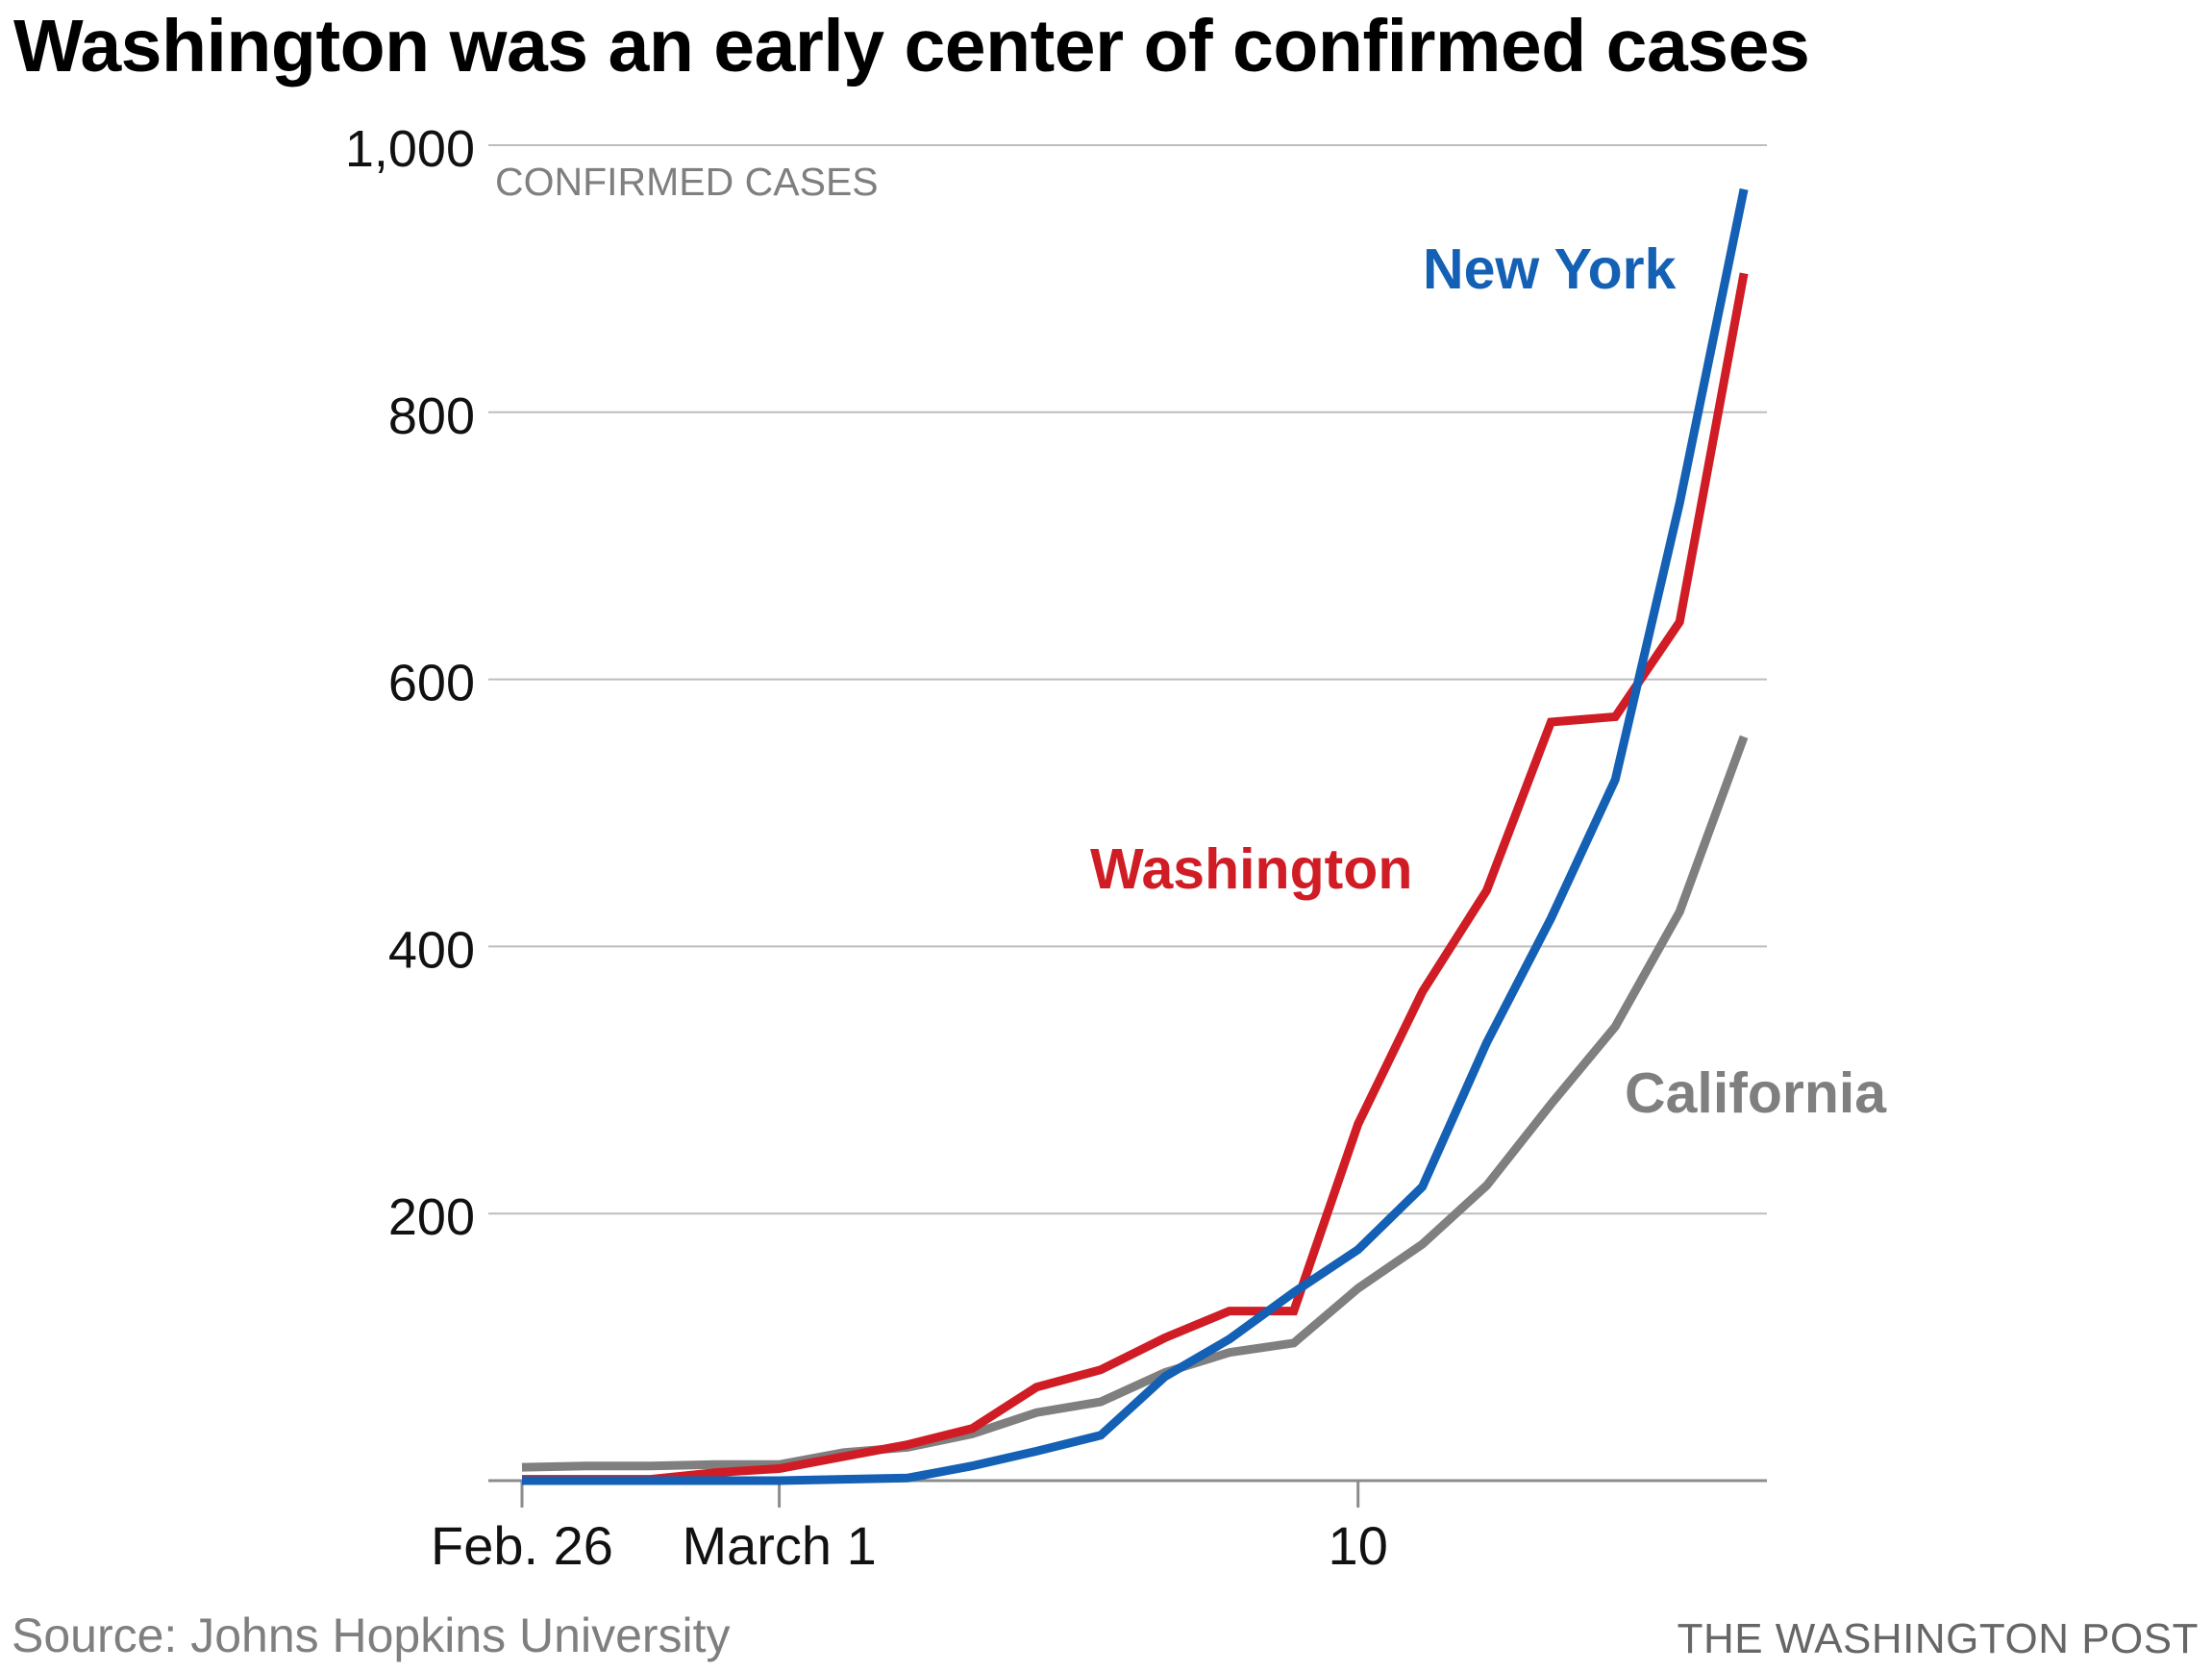  I want to click on series-label-new-york: New York, so click(1550, 269).